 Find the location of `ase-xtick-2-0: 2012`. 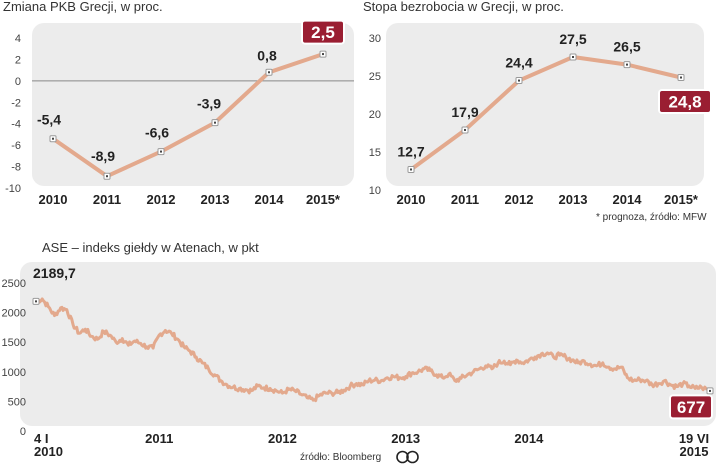

ase-xtick-2-0: 2012 is located at coordinates (282, 438).